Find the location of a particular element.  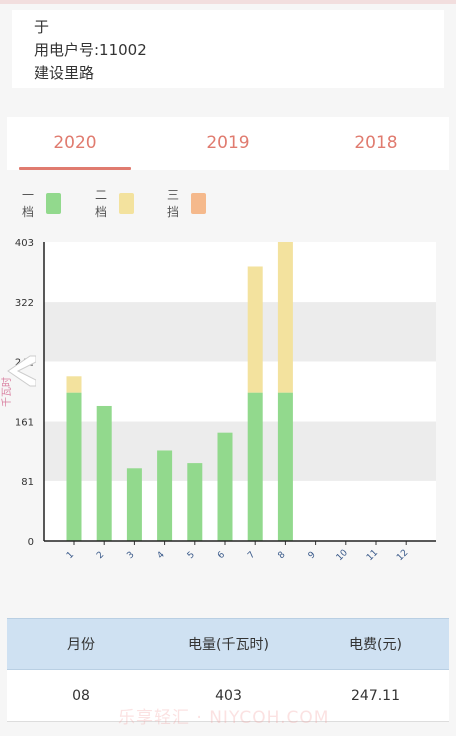

customer-info-card: 于 用电户号:11002 建设里路 is located at coordinates (228, 49).